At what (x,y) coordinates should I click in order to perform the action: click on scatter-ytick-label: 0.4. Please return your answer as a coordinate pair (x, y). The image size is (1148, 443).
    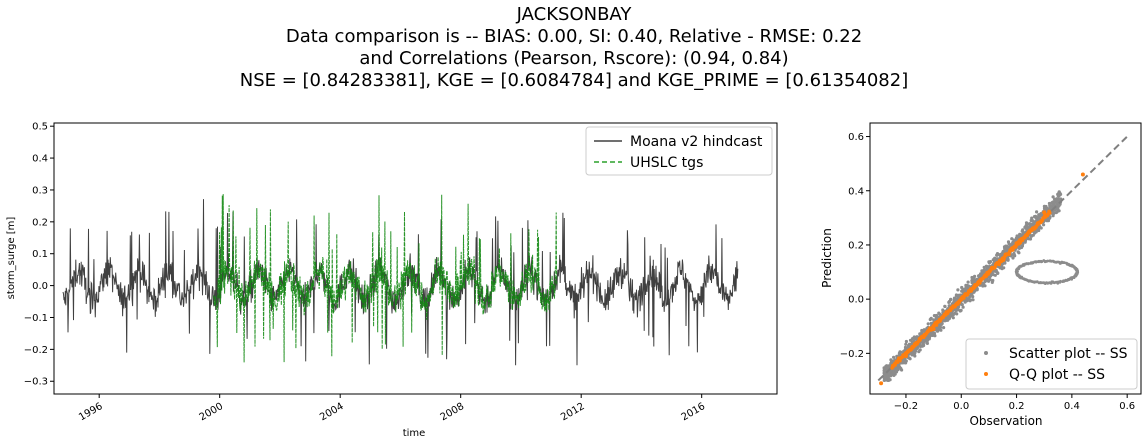
    Looking at the image, I should click on (856, 191).